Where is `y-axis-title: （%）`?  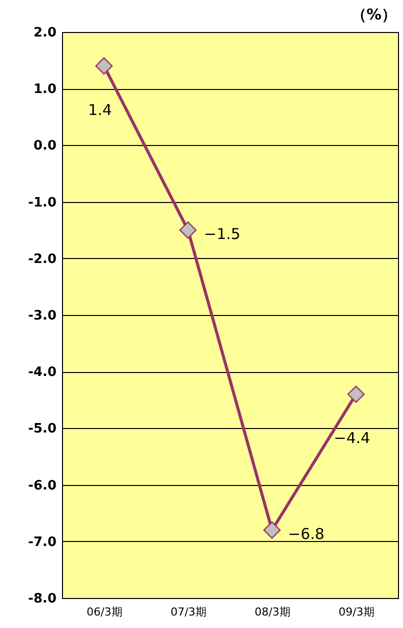
y-axis-title: （%） is located at coordinates (373, 15).